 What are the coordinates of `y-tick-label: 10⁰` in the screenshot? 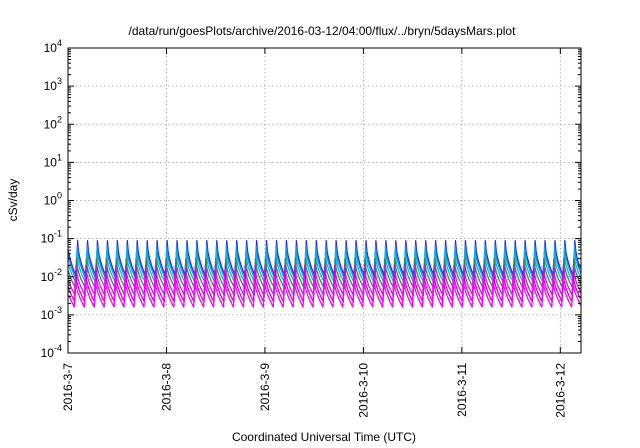 It's located at (53, 199).